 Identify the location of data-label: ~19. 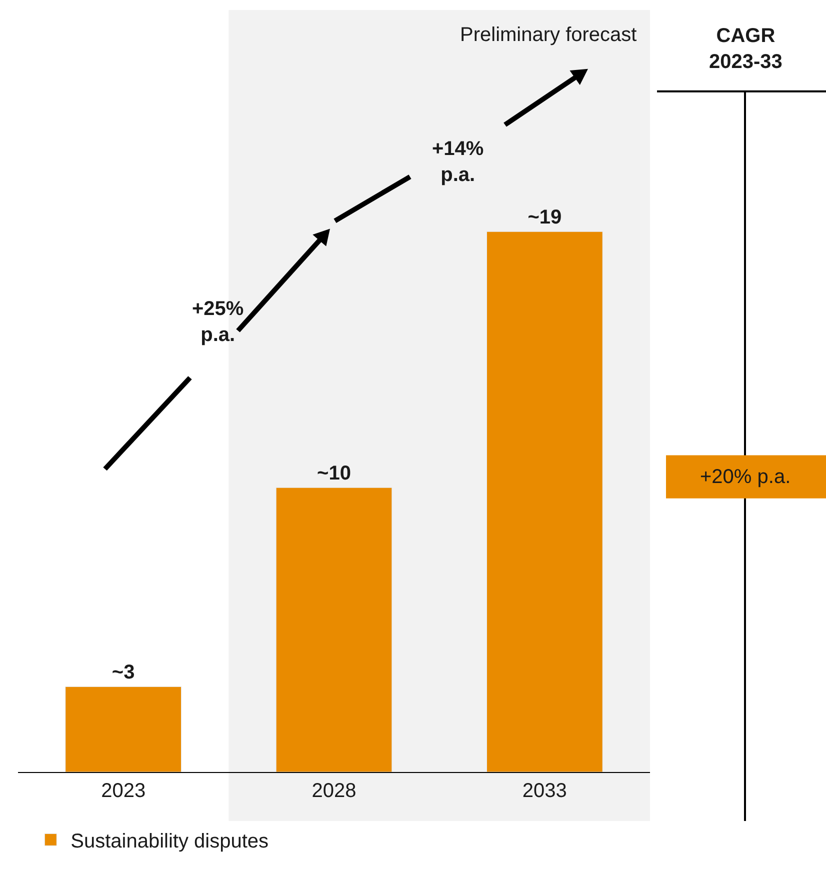
(545, 217).